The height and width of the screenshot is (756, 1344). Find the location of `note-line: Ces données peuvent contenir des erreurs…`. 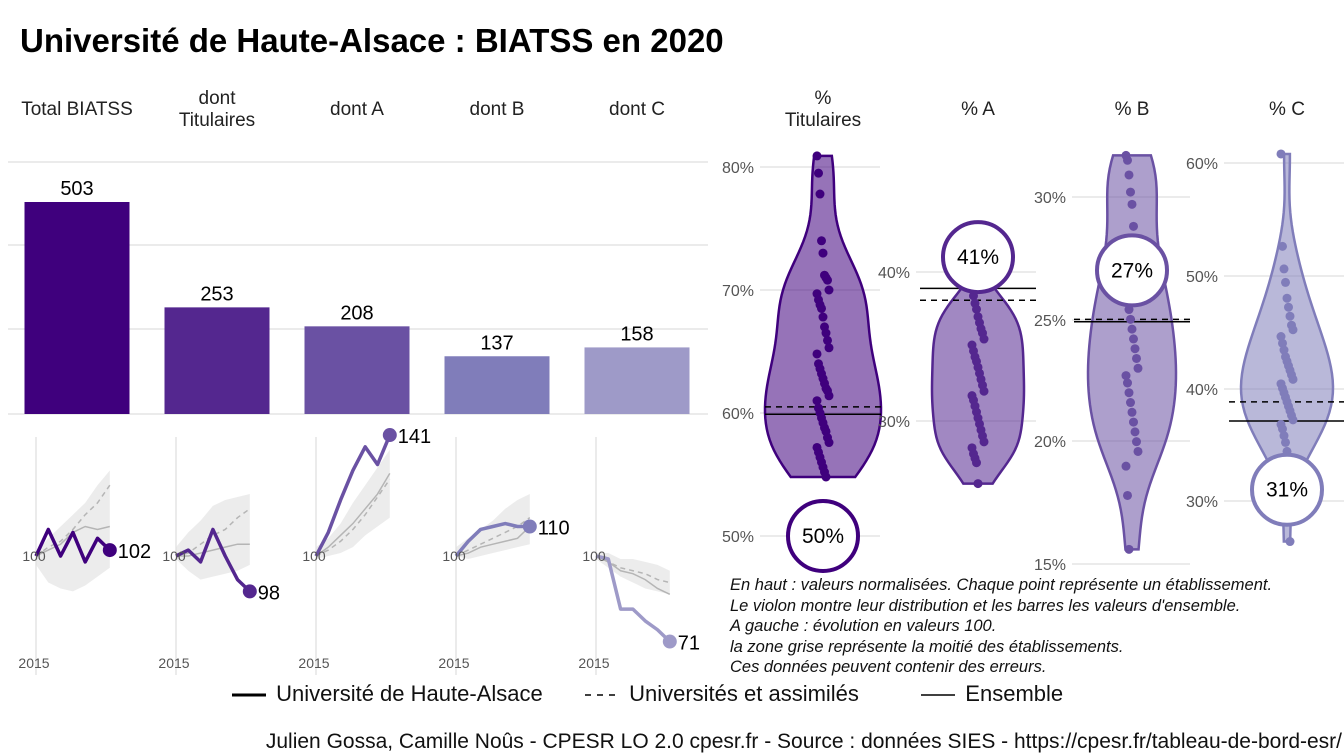

note-line: Ces données peuvent contenir des erreurs… is located at coordinates (888, 667).